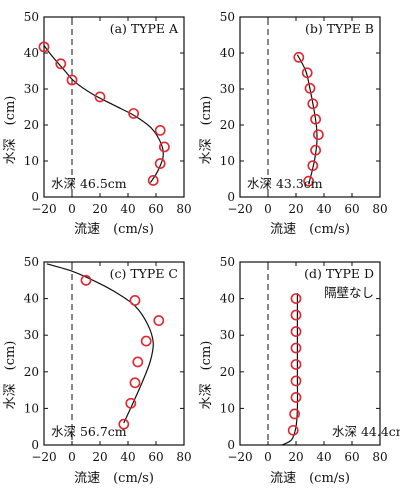 The width and height of the screenshot is (400, 491). Describe the element at coordinates (144, 273) in the screenshot. I see `panel-title: (c) TYPE C` at that location.